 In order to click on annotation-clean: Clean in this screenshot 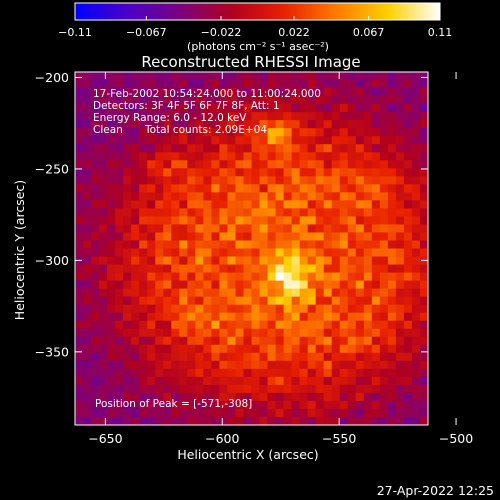, I will do `click(108, 130)`.